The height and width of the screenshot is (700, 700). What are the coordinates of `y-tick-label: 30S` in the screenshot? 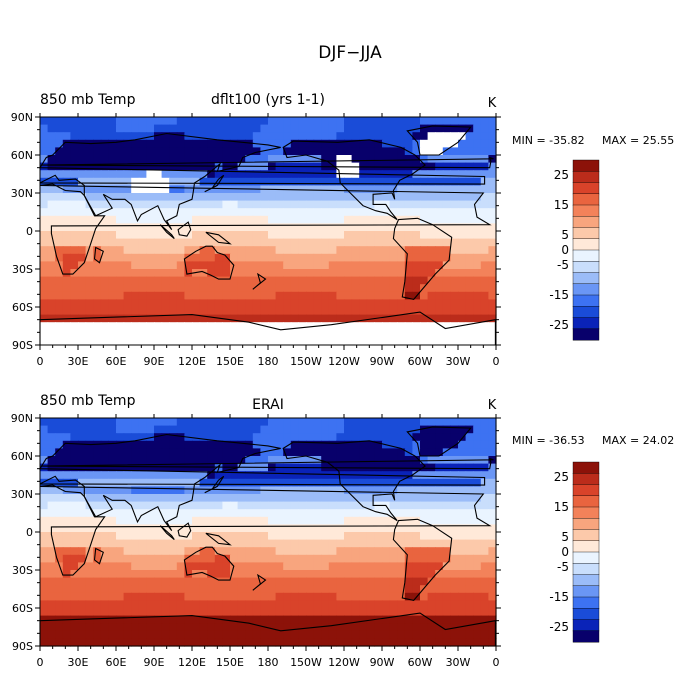 It's located at (22, 570).